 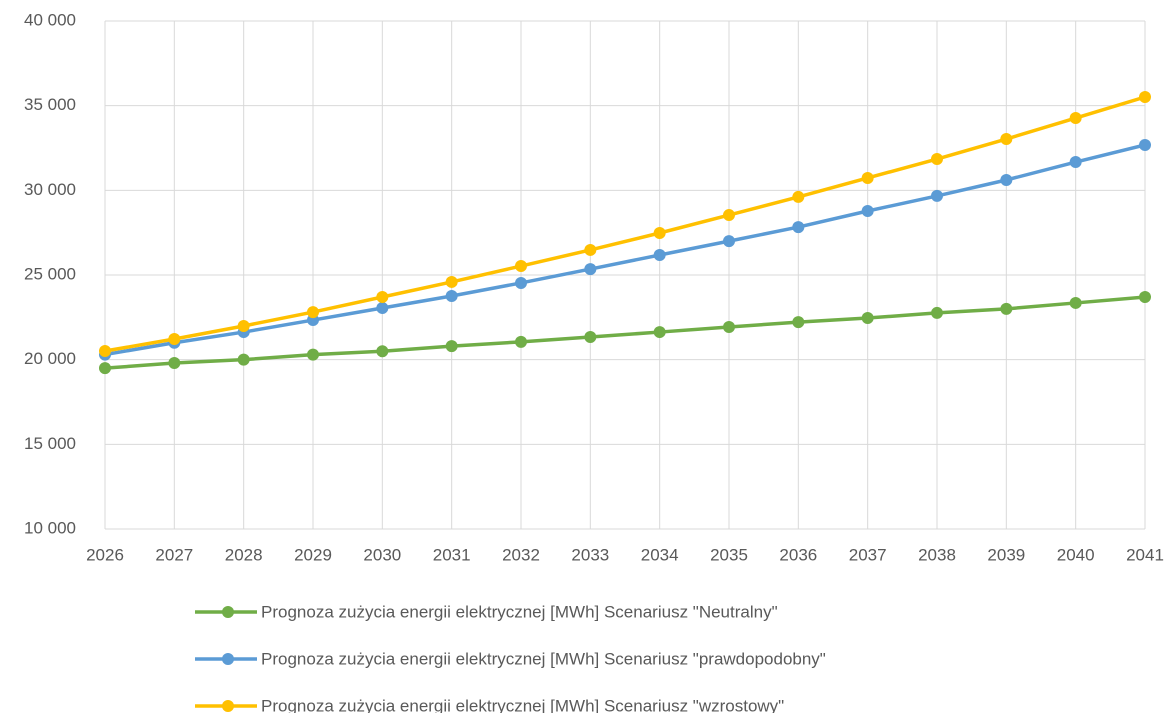 I want to click on x-tick-label: 2037, so click(x=868, y=554).